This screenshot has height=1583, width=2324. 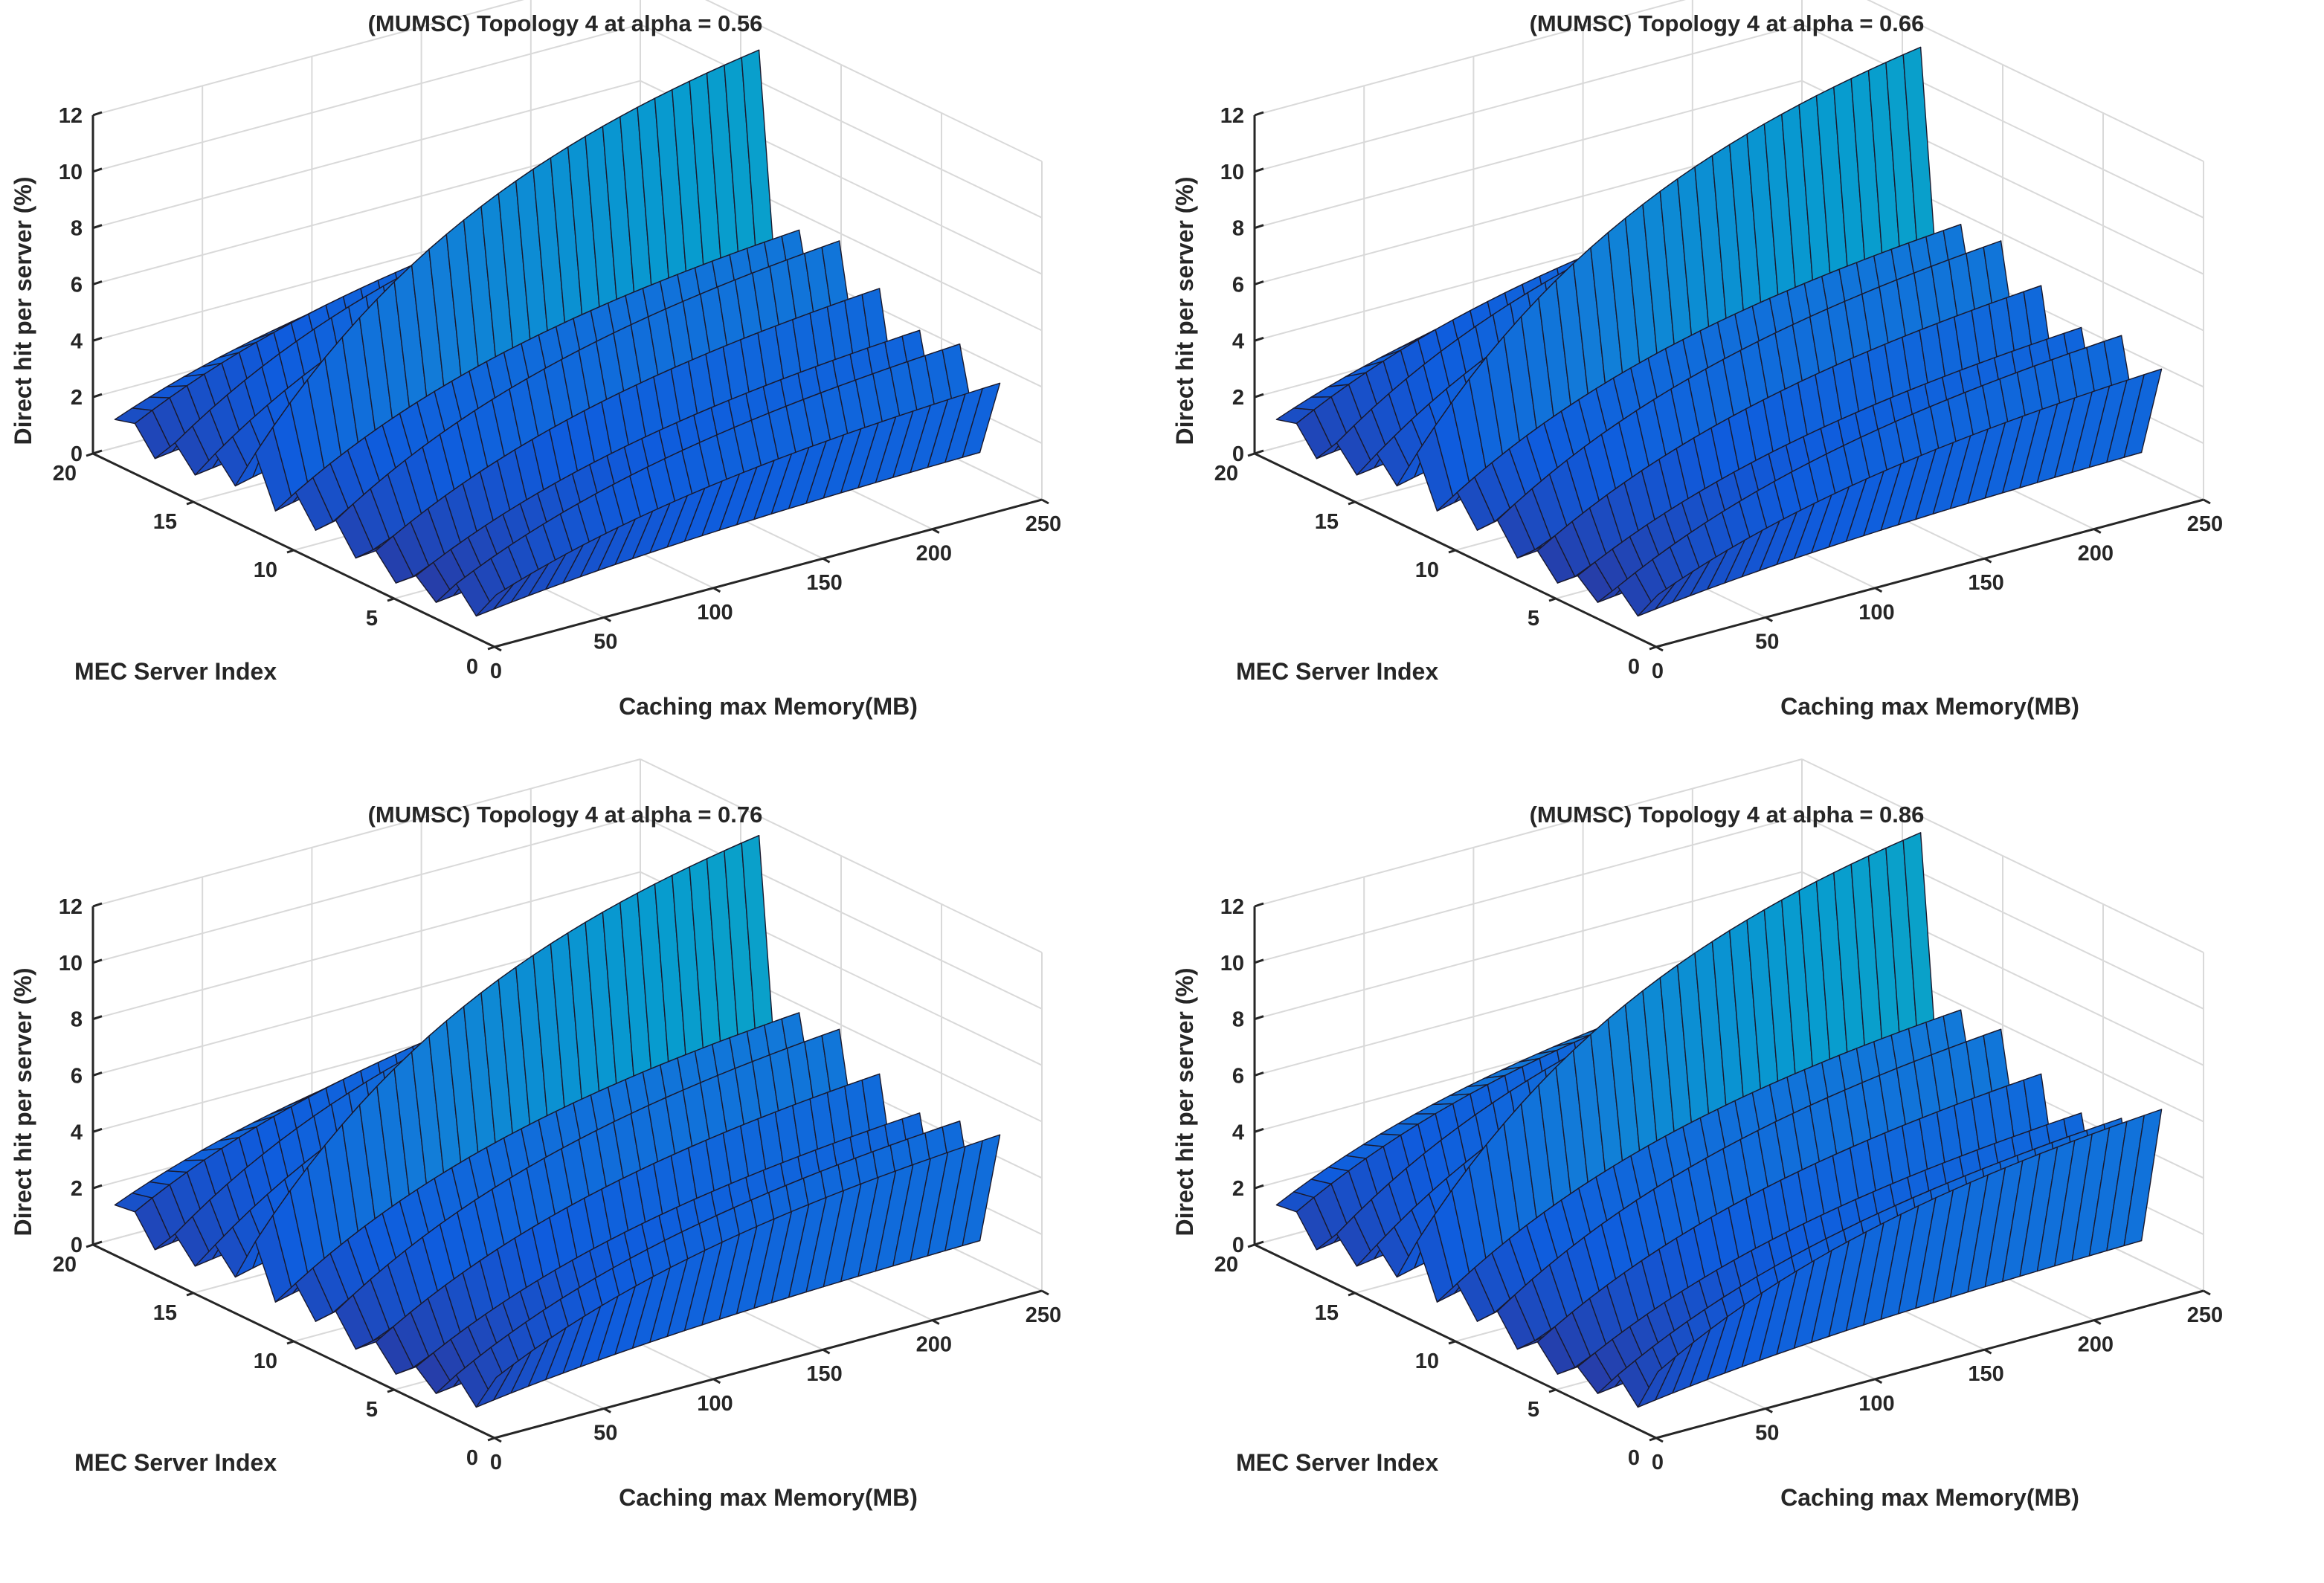 What do you see at coordinates (1232, 964) in the screenshot?
I see `z-tick-label: 10` at bounding box center [1232, 964].